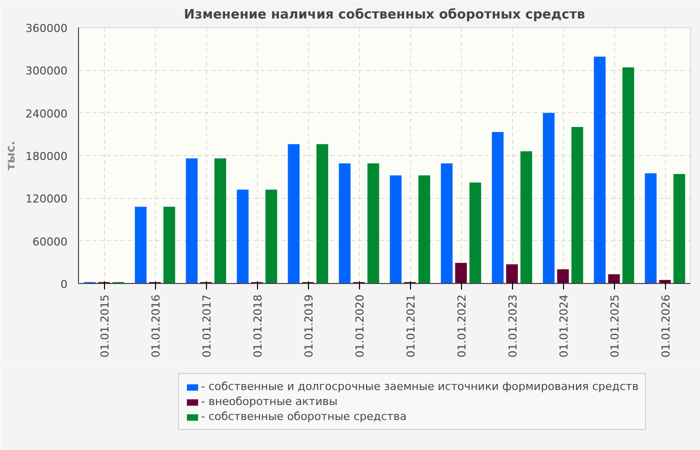 The image size is (700, 450). What do you see at coordinates (615, 326) in the screenshot?
I see `x-tick-label: 01.01.2025` at bounding box center [615, 326].